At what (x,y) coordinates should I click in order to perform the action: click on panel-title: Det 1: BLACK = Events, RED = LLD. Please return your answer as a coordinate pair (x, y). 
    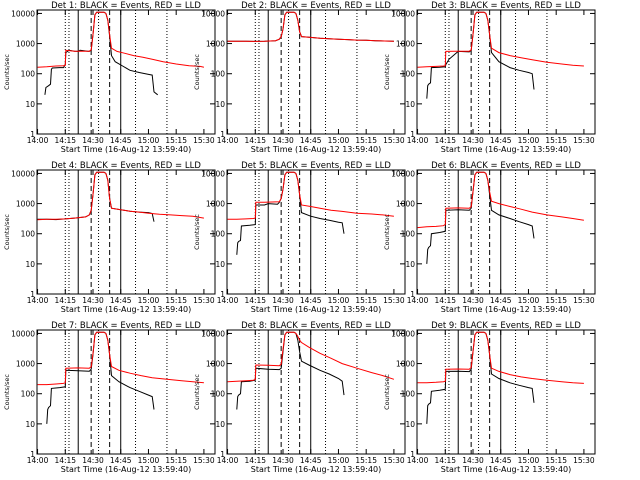
    Looking at the image, I should click on (126, 6).